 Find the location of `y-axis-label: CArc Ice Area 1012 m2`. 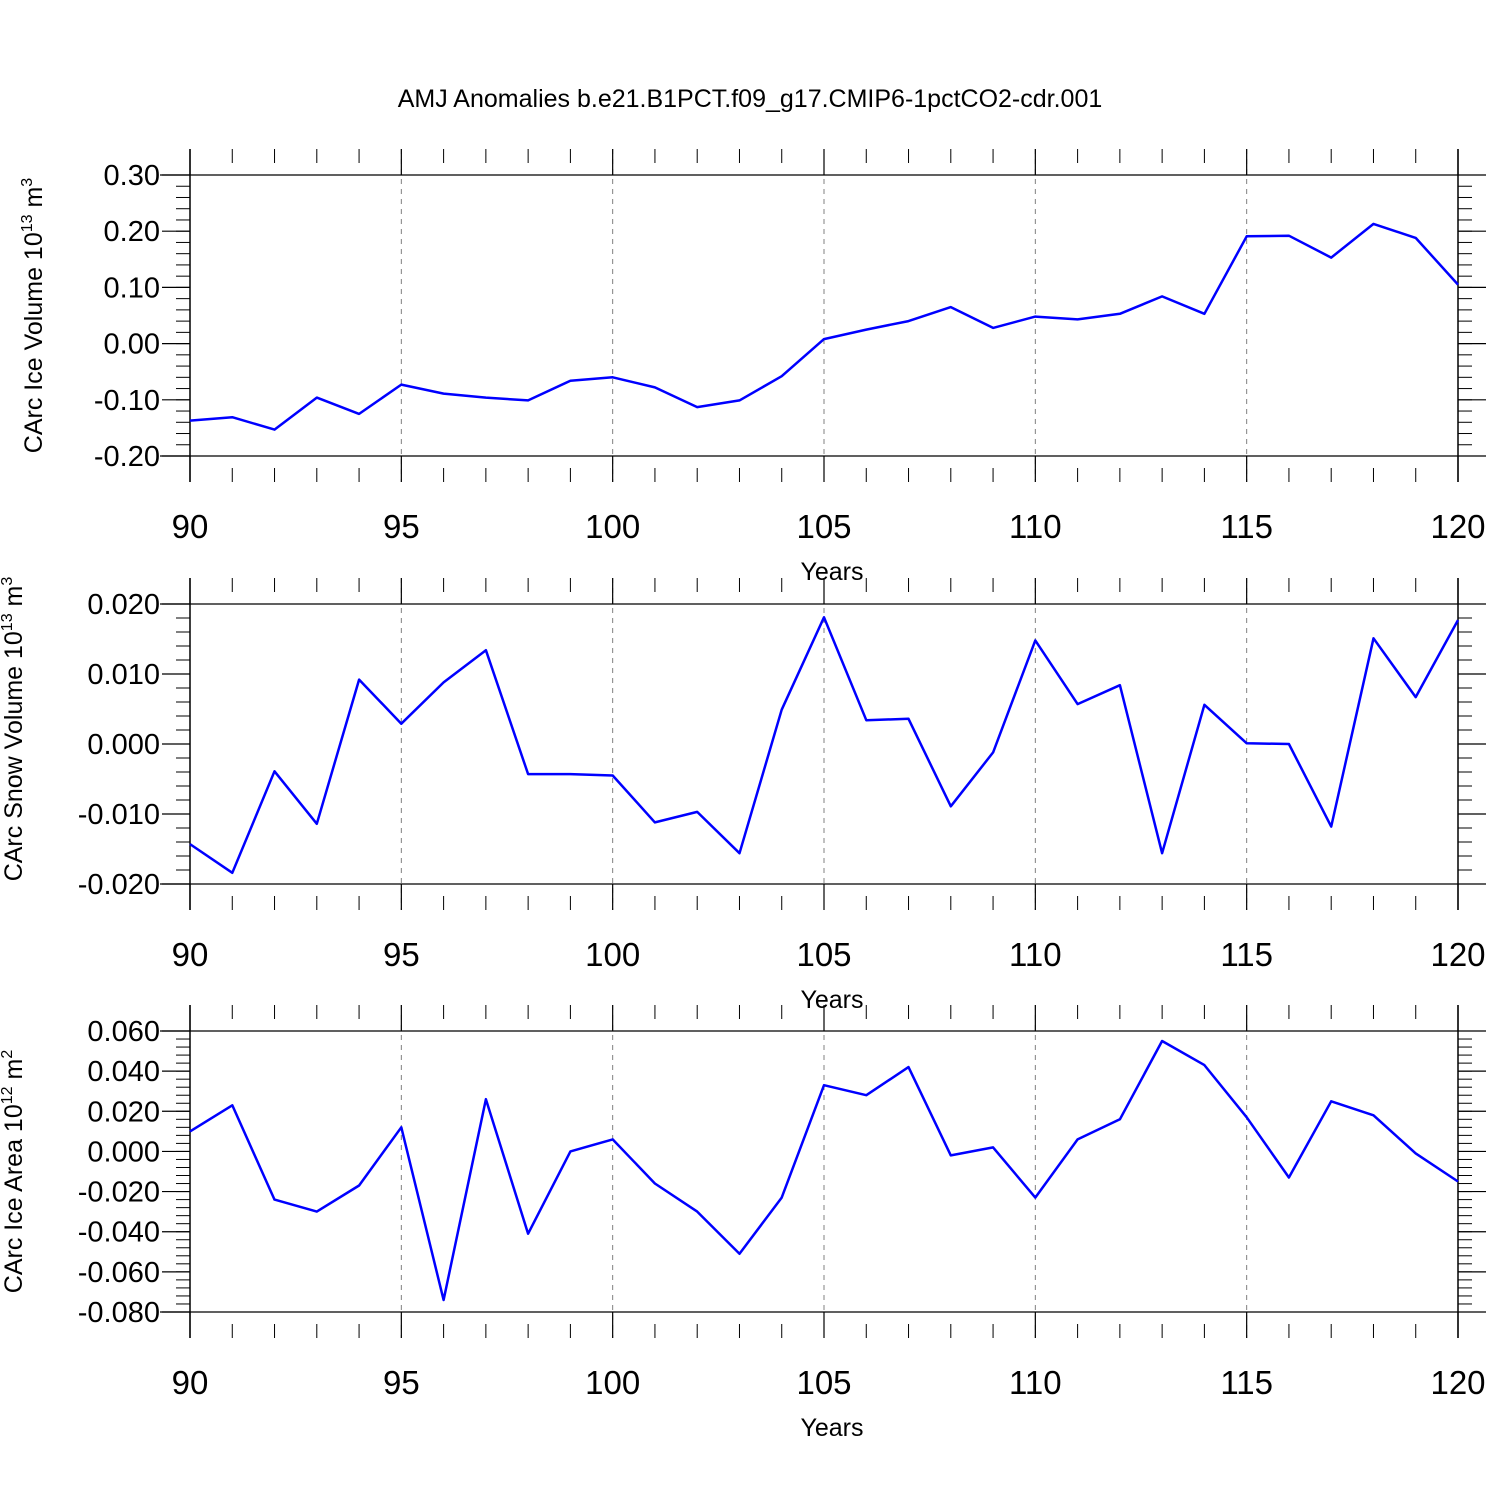

y-axis-label: CArc Ice Area 1012 m2 is located at coordinates (14, 1172).